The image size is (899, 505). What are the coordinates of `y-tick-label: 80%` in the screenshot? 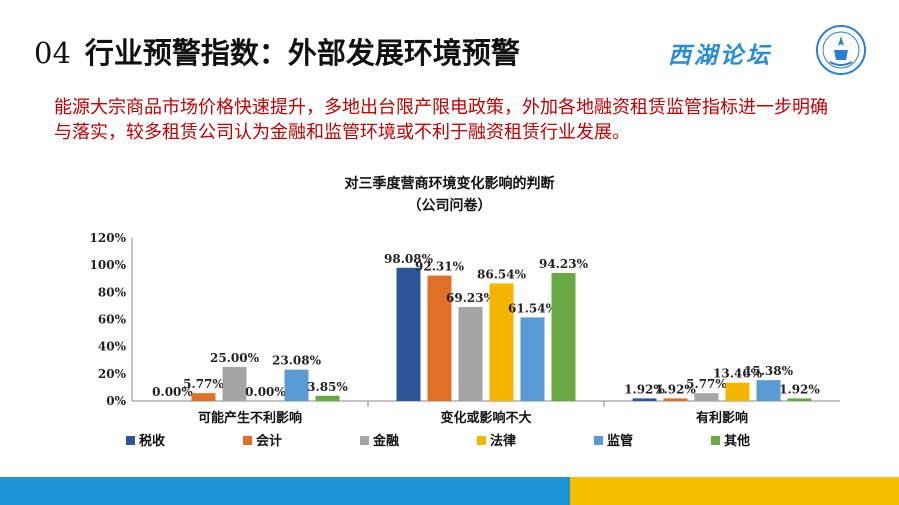 It's located at (112, 292).